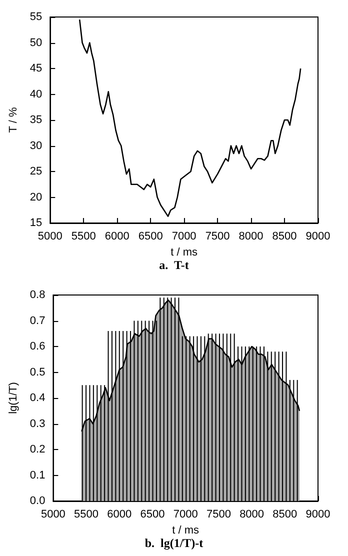  What do you see at coordinates (36, 17) in the screenshot?
I see `y-tick-label: 55` at bounding box center [36, 17].